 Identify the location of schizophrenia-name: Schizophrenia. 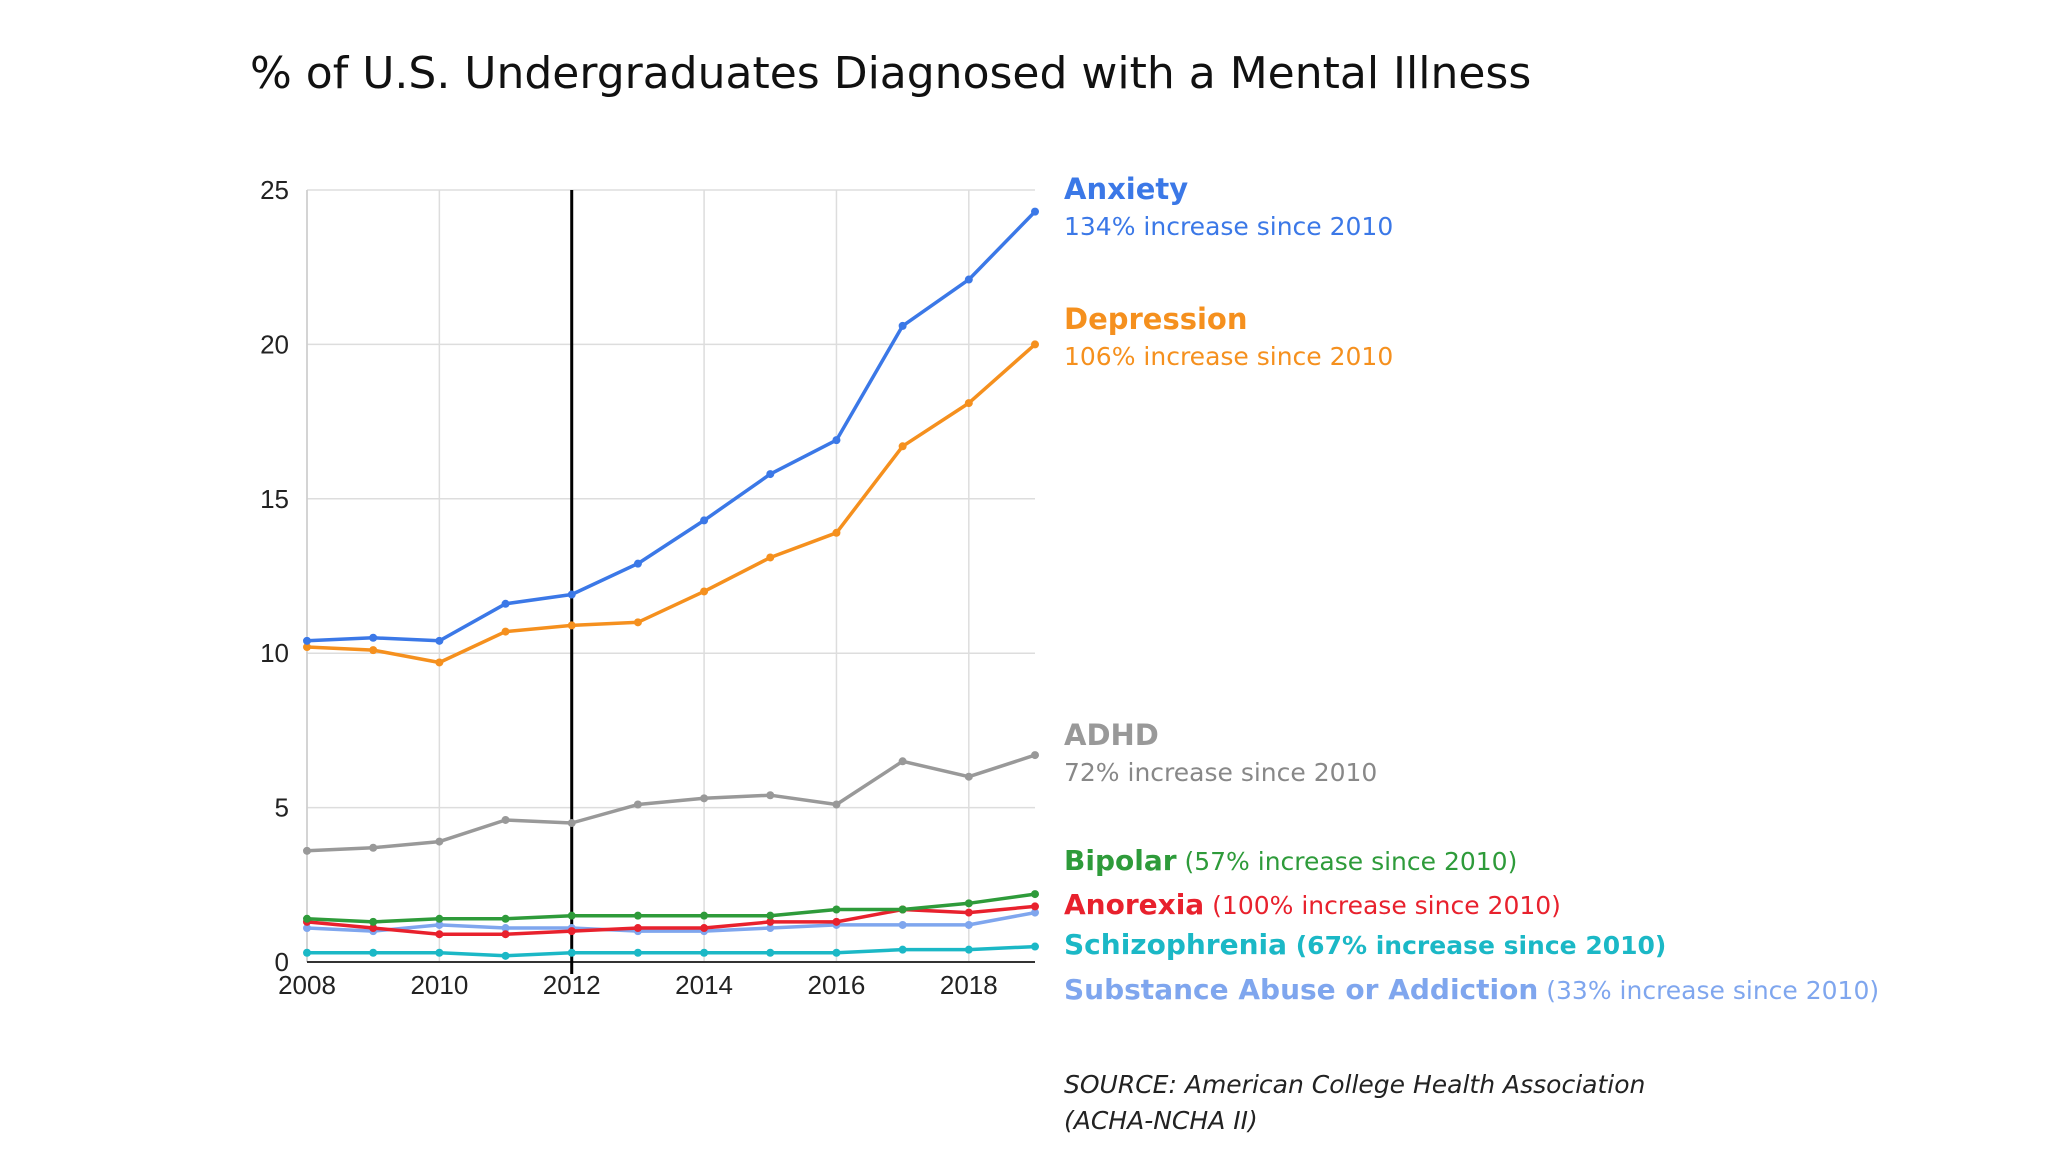
(1176, 944).